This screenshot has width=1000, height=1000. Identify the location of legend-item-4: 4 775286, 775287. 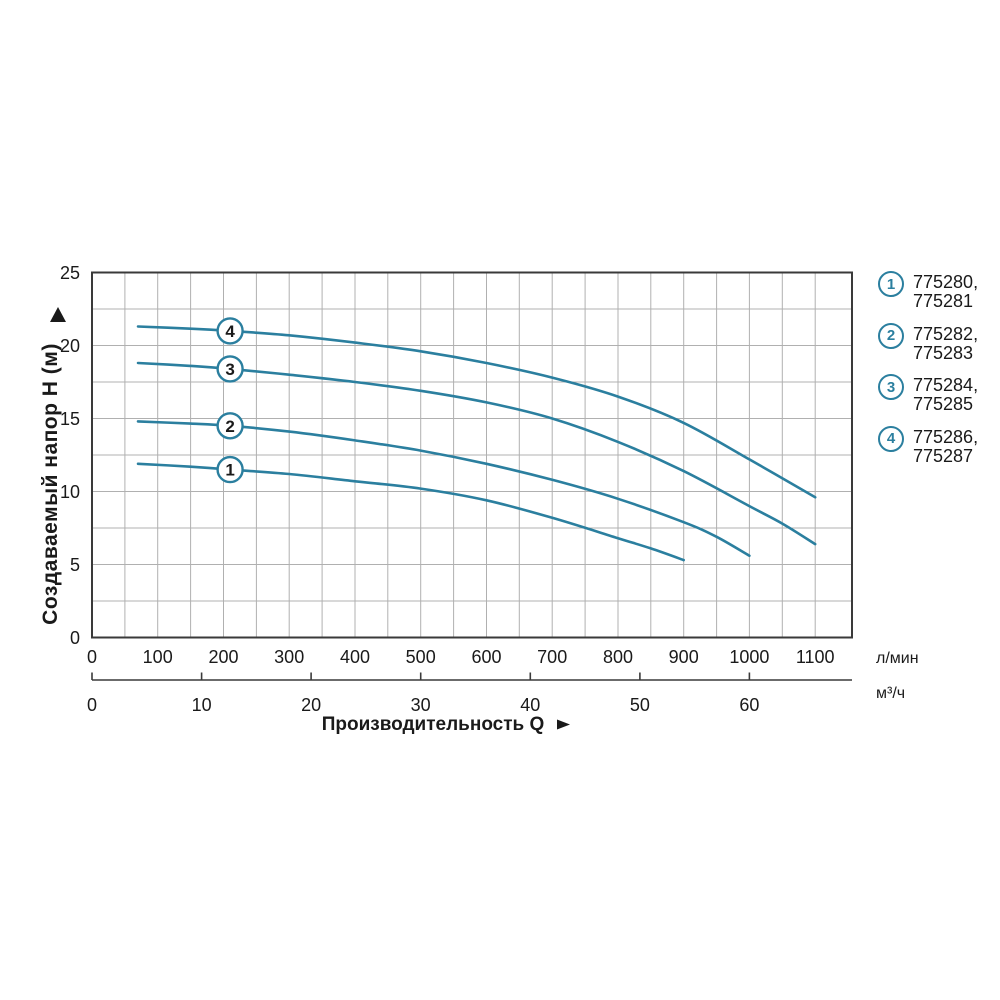
(928, 446).